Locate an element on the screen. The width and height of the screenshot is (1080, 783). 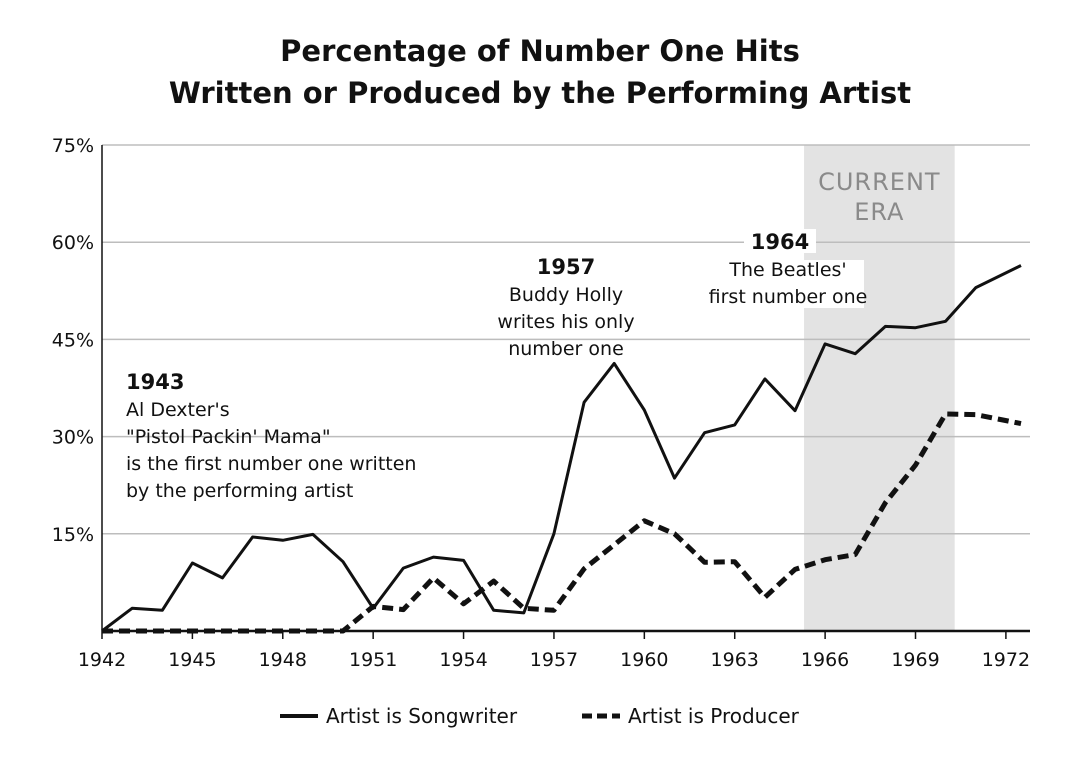
annotation-1943-line-4: by the performing artist is located at coordinates (239, 491).